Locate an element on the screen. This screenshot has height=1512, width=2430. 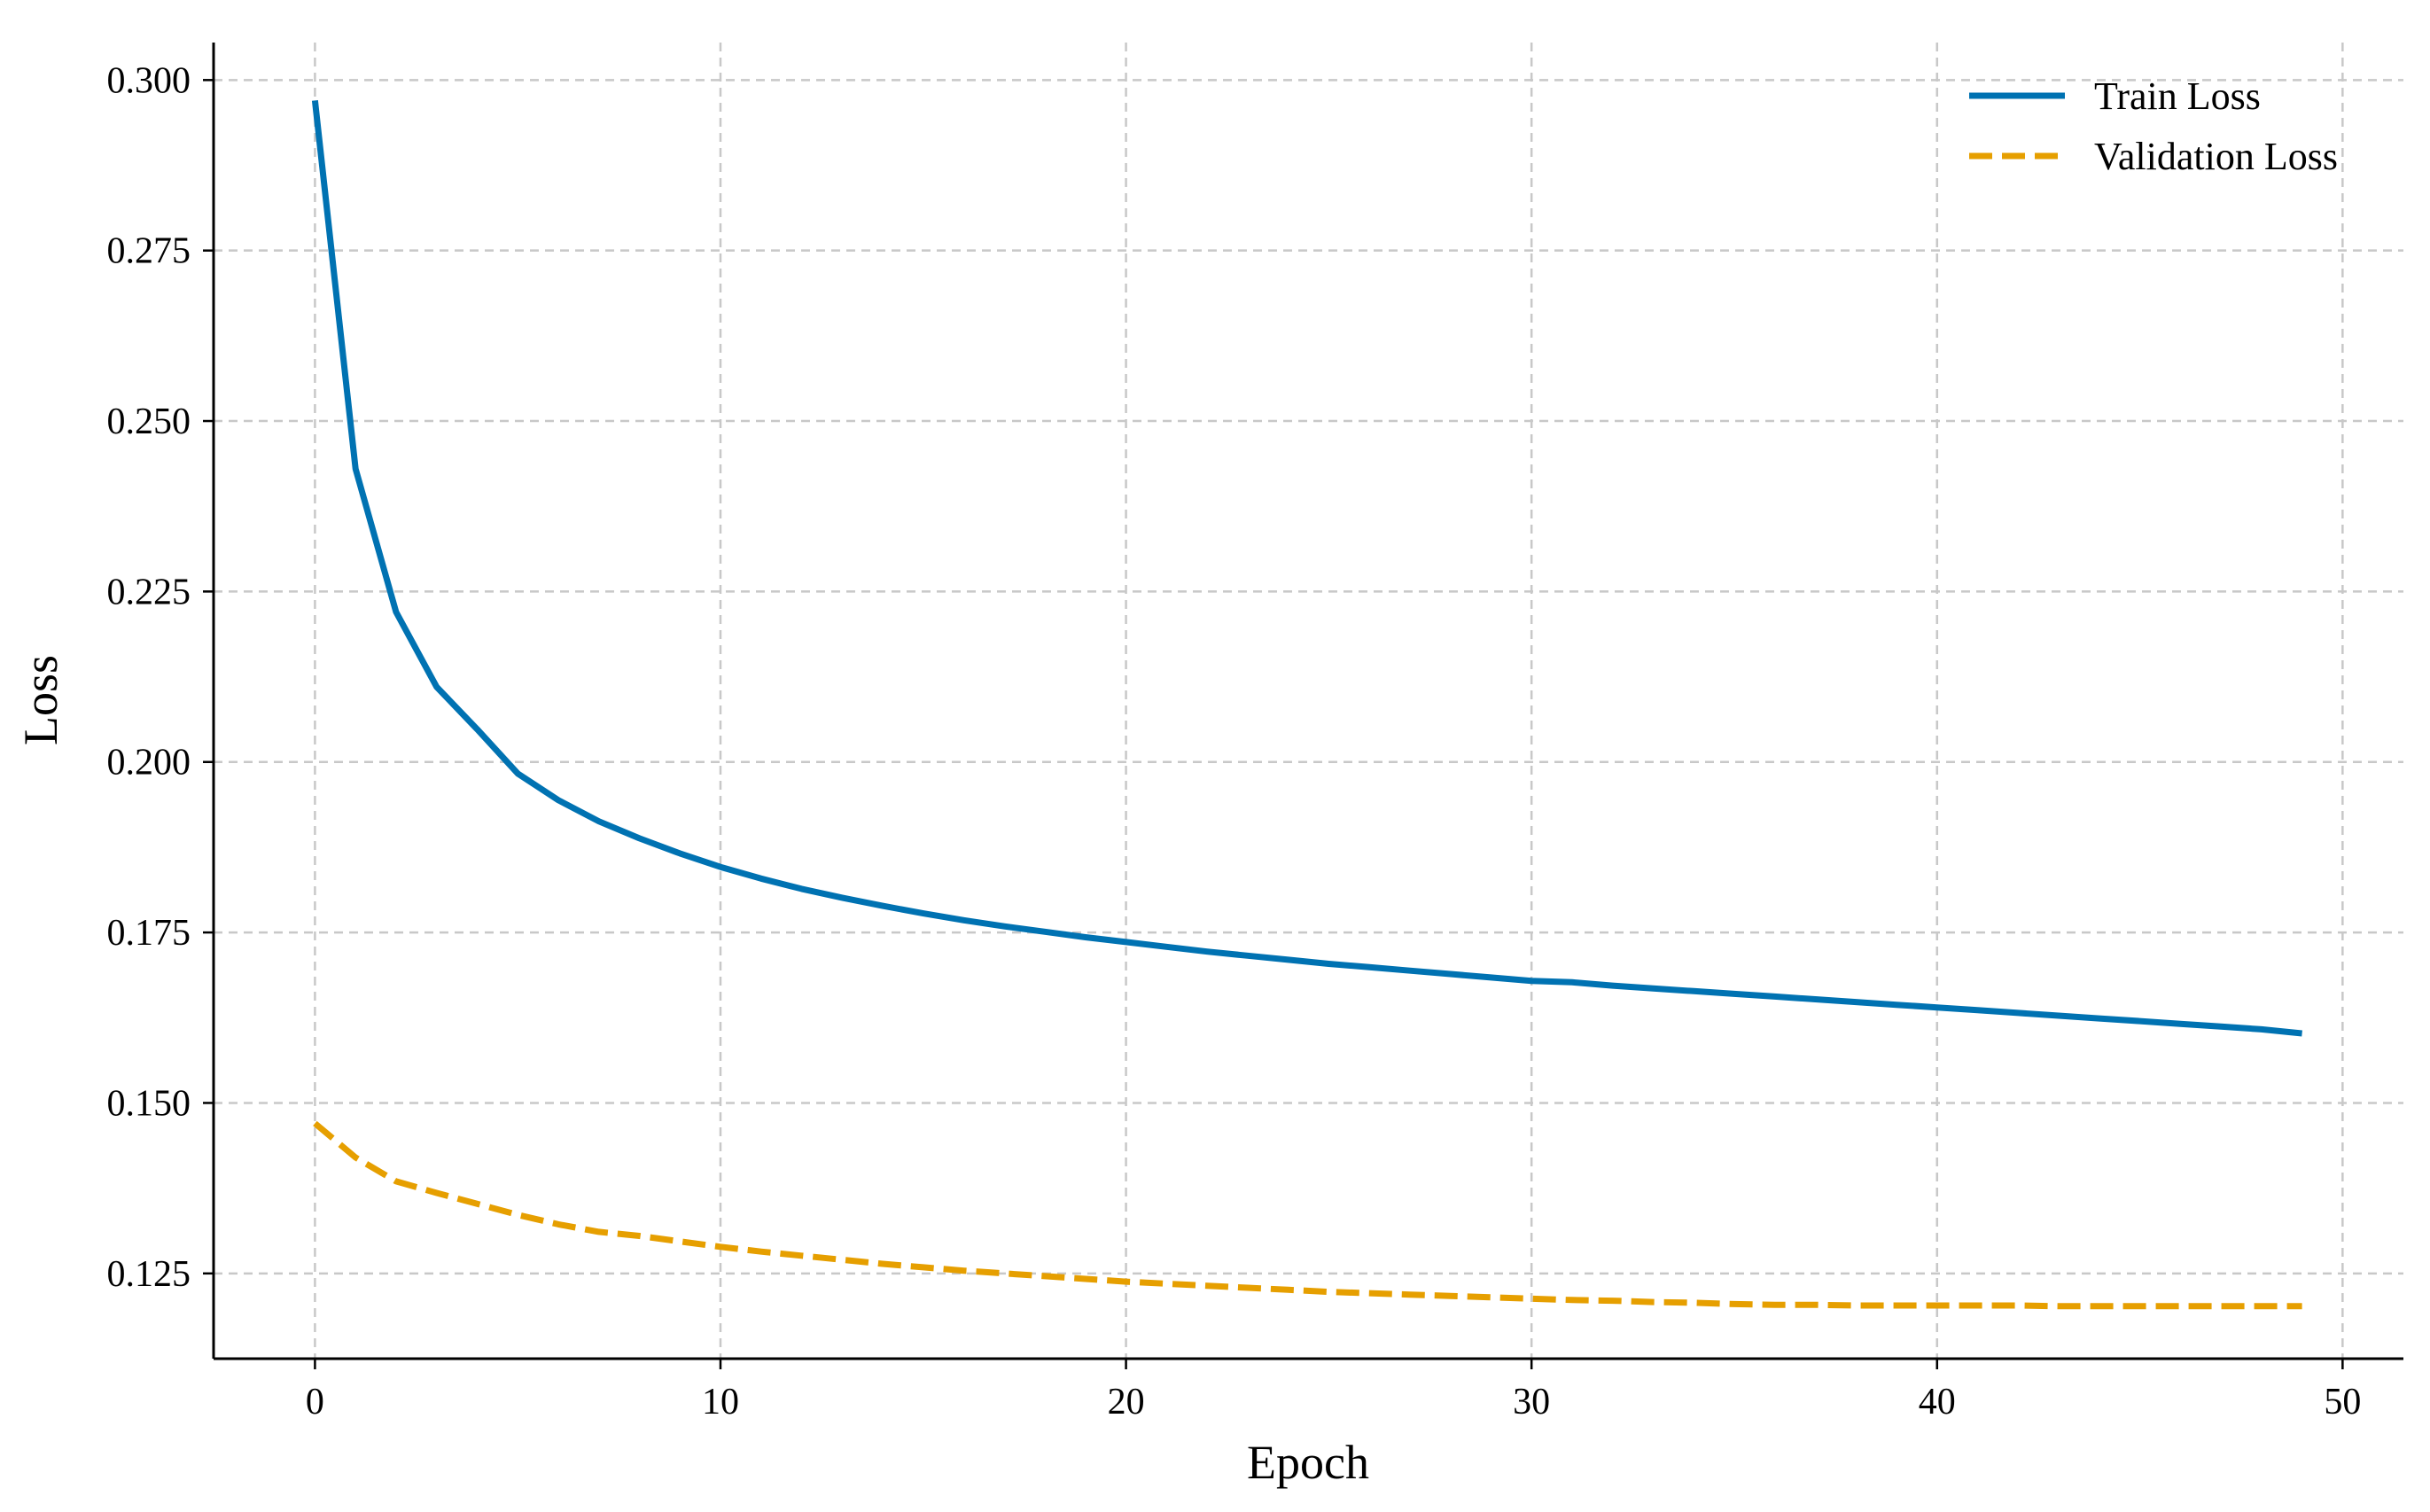
y-tick-label: 0.250 is located at coordinates (149, 421).